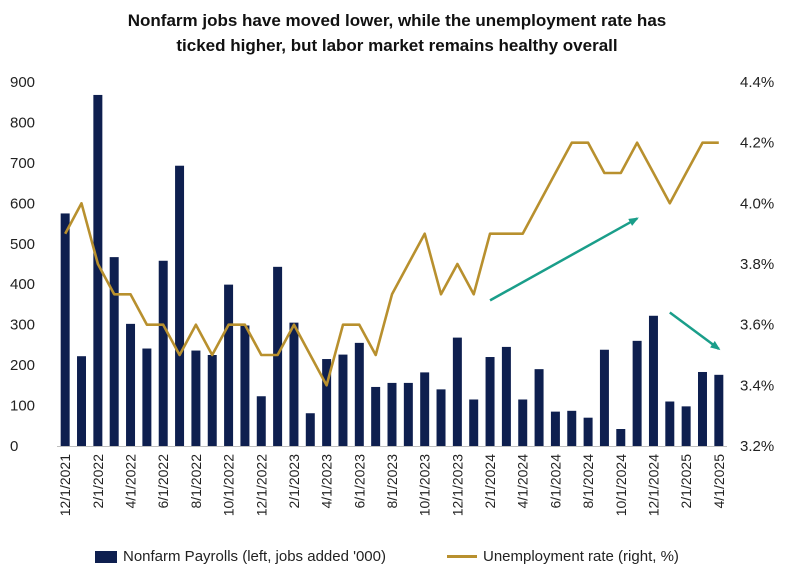 Image resolution: width=794 pixels, height=583 pixels. Describe the element at coordinates (653, 485) in the screenshot. I see `x-tick-label: 12/1/2024` at that location.